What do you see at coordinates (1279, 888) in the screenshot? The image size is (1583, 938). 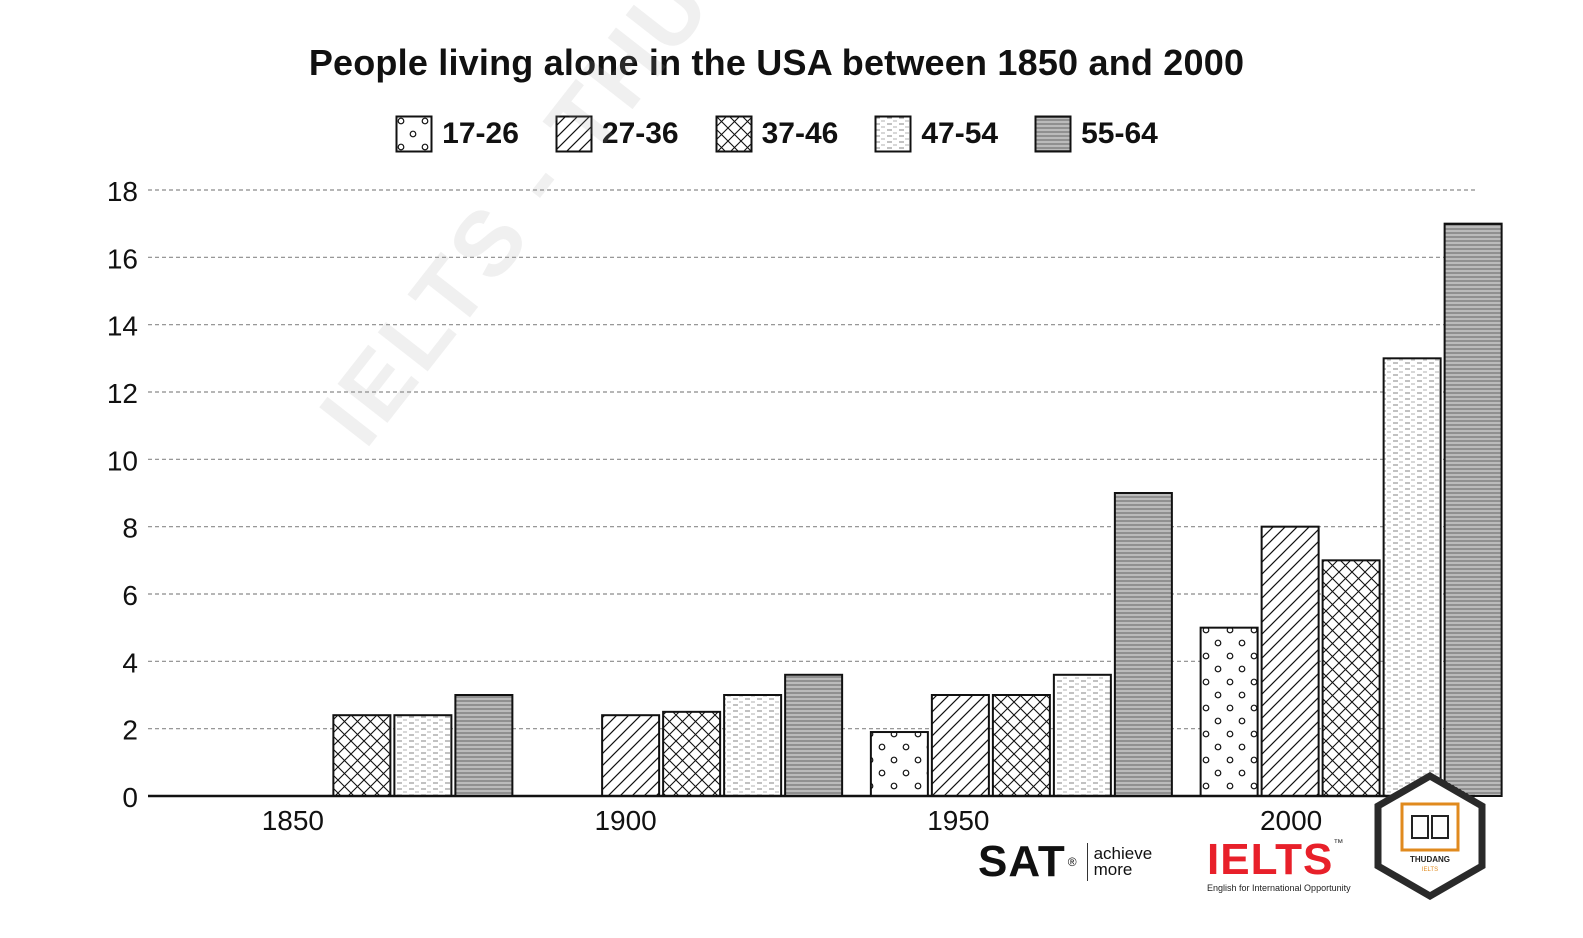 I see `ielts-logo-subtitle: English for International Opportunity` at bounding box center [1279, 888].